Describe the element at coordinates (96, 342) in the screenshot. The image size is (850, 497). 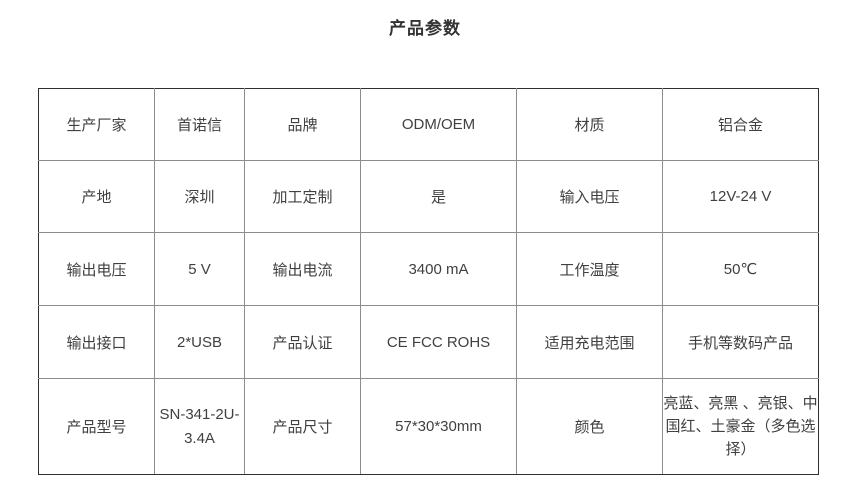
I see `param-name-cell: 输出接口` at that location.